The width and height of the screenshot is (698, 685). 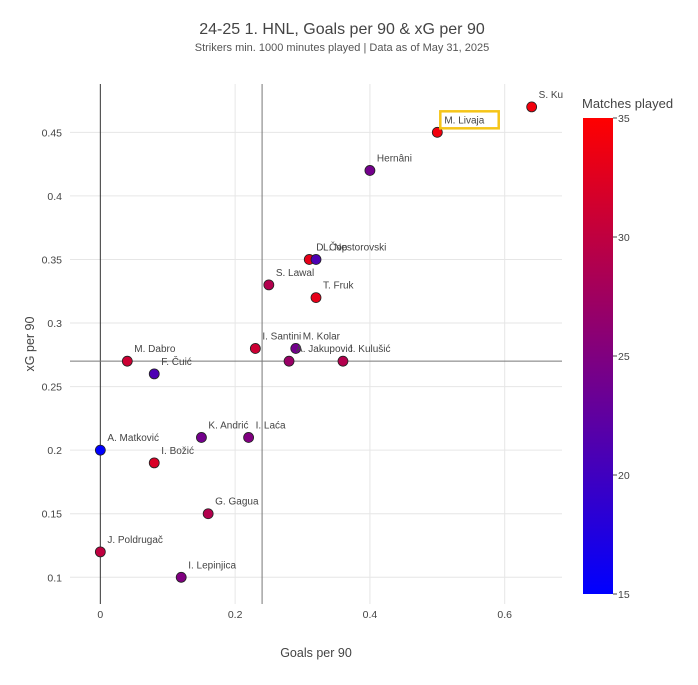 I want to click on point-label: M. Livaja, so click(x=464, y=120).